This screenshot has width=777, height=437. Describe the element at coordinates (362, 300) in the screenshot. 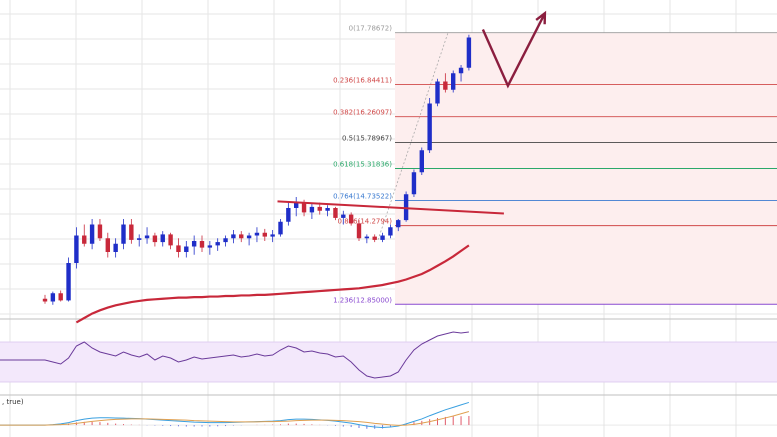

I see `fibonacci-level-label: 1.236(12.85000)` at that location.